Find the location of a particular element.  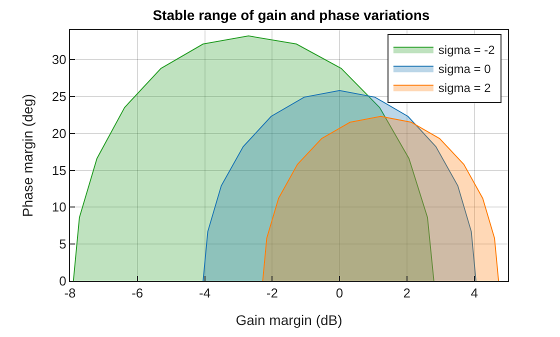

x-tick-label: -2 is located at coordinates (272, 293).